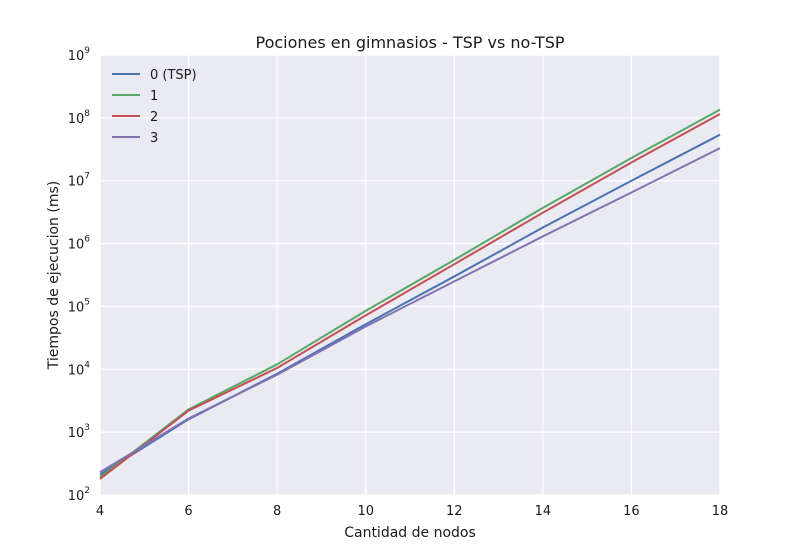 Image resolution: width=800 pixels, height=550 pixels. I want to click on x-tick-label: 16, so click(631, 511).